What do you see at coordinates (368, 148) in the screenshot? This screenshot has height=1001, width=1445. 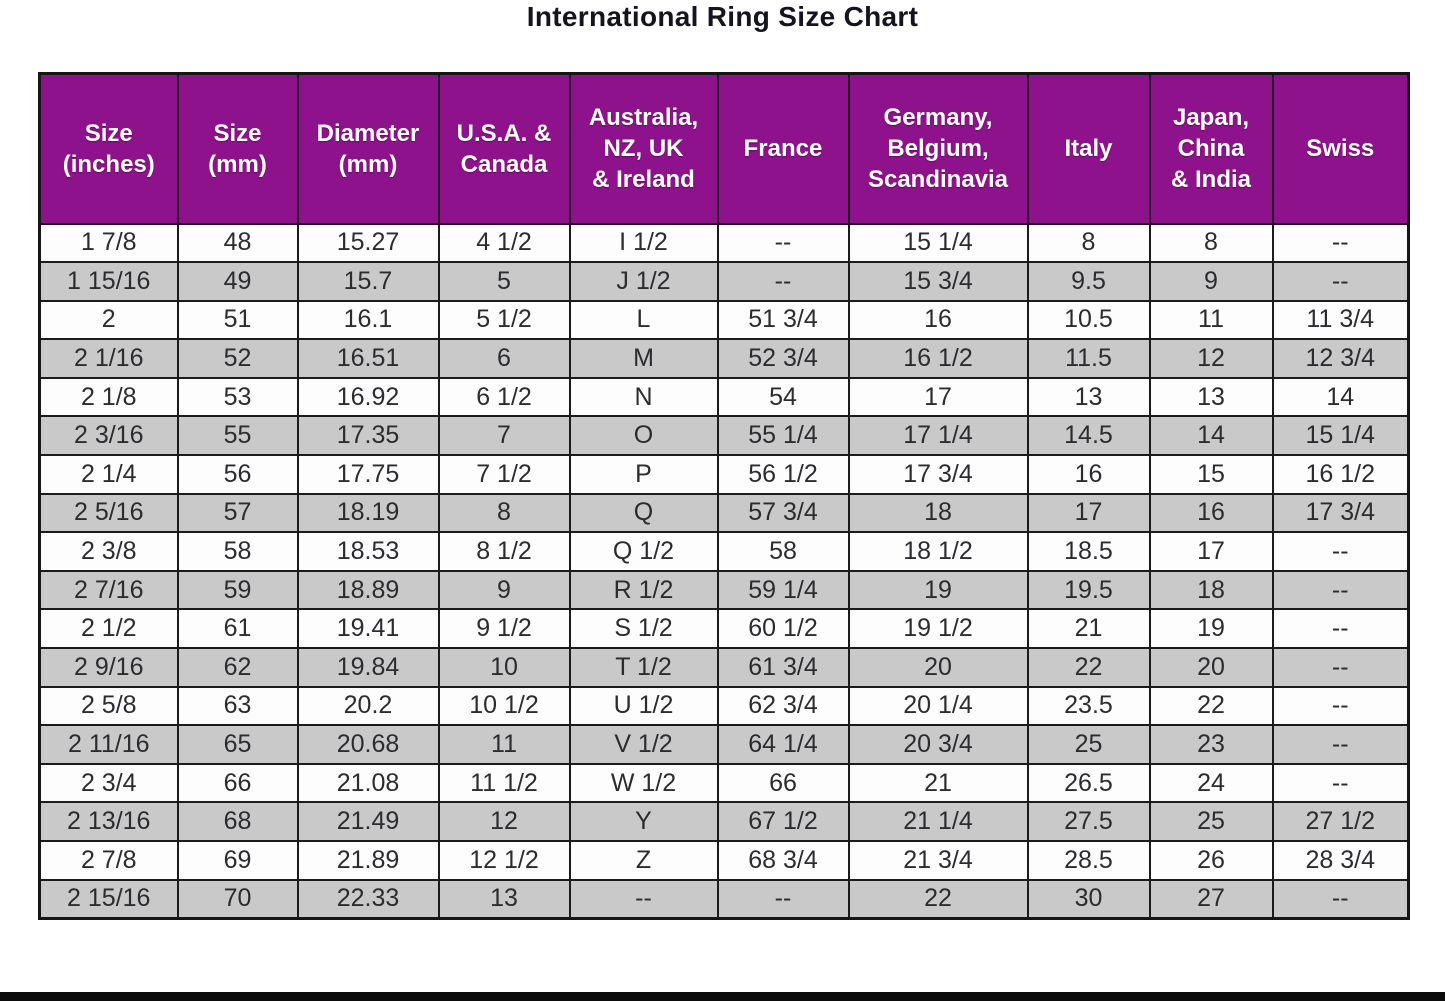 I see `header-cell-diameter-mm: Diameter (mm)` at bounding box center [368, 148].